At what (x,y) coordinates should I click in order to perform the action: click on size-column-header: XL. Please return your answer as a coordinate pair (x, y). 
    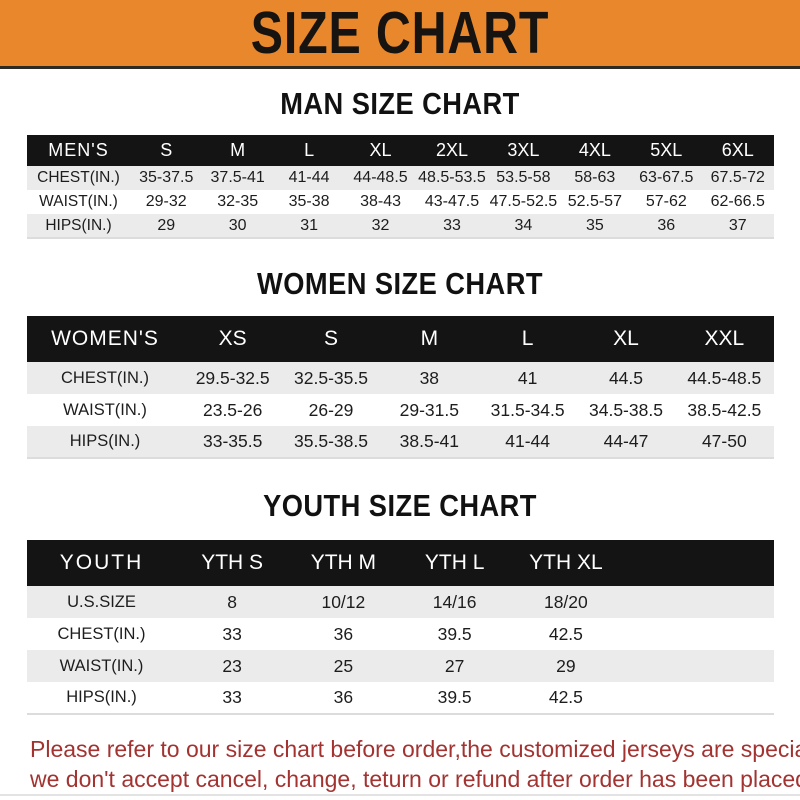
    Looking at the image, I should click on (626, 339).